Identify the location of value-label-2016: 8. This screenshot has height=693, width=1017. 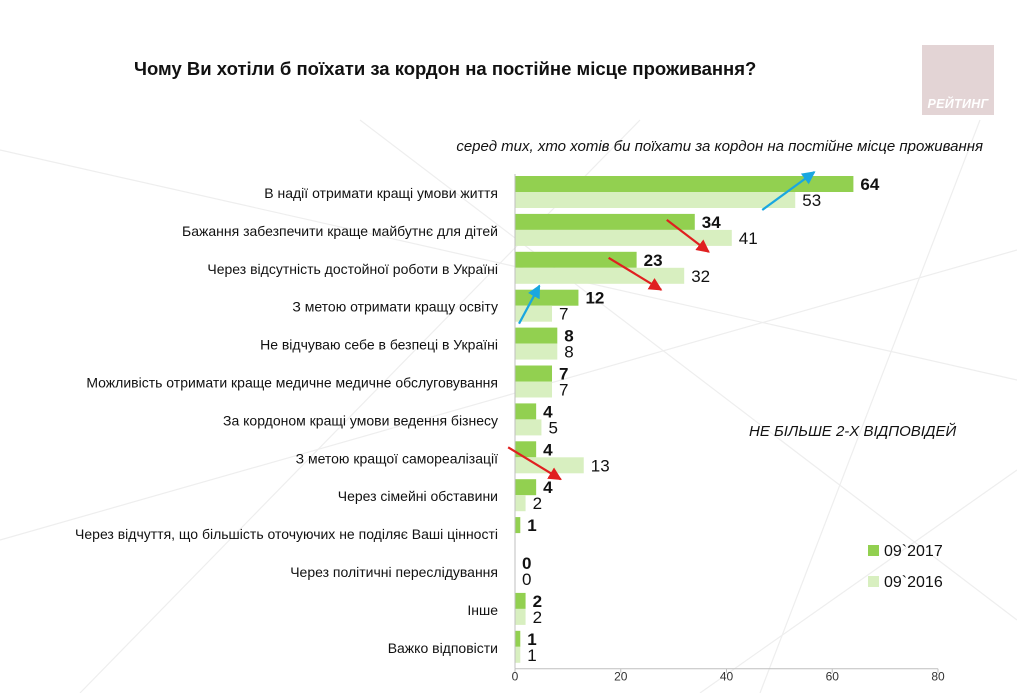
(568, 352).